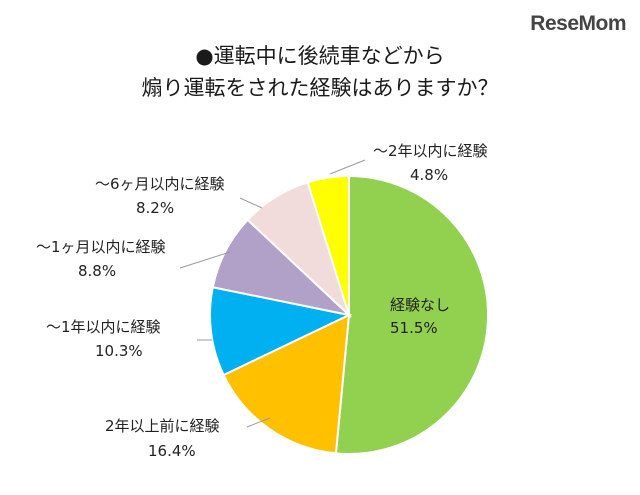  I want to click on slice-value-label: 16.4%, so click(172, 451).